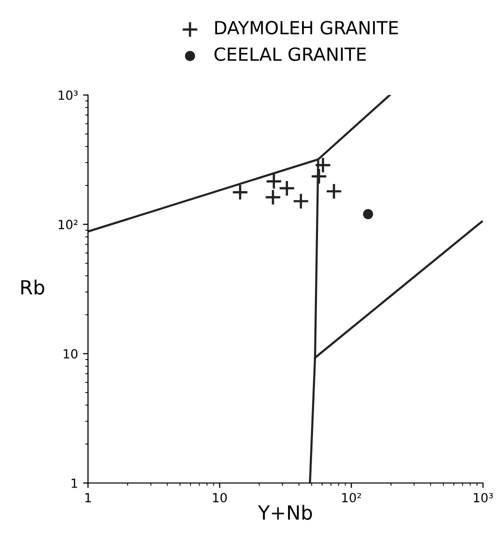  Describe the element at coordinates (352, 497) in the screenshot. I see `x-tick-label: 10²` at that location.